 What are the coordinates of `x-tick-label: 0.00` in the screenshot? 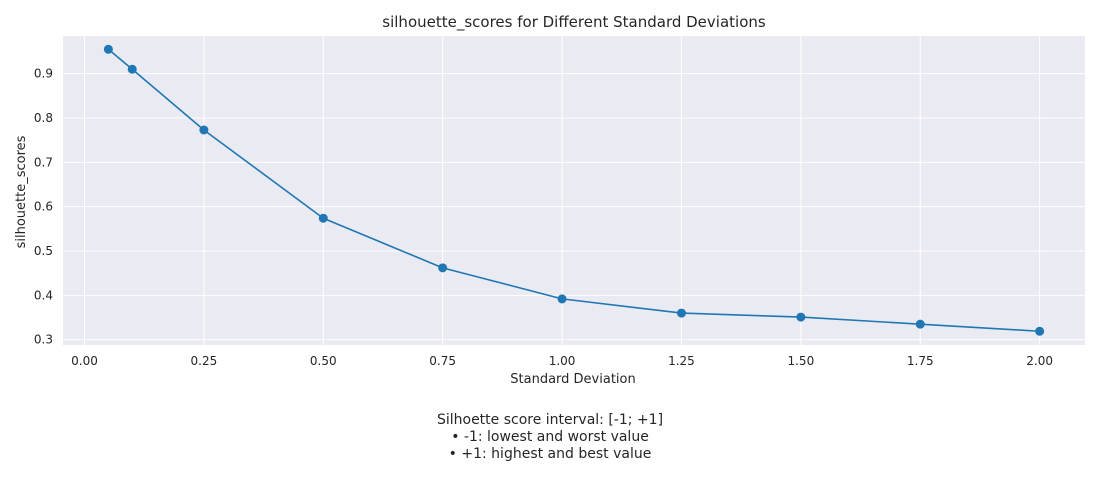 It's located at (84, 361).